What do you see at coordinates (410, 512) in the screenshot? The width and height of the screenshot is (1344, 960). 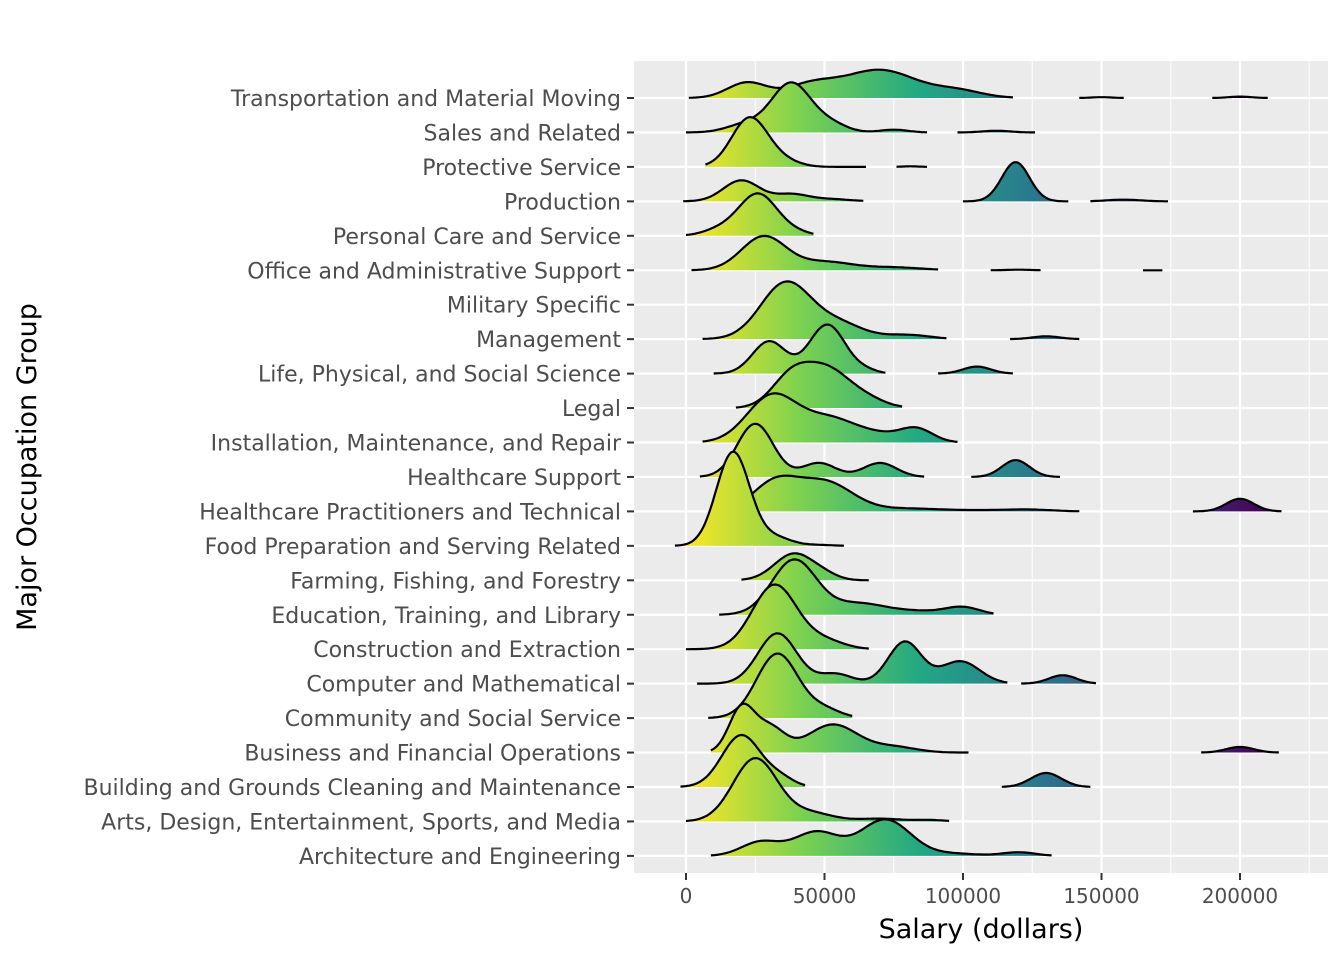 I see `y-tick-label: Healthcare Practitioners and Technical` at bounding box center [410, 512].